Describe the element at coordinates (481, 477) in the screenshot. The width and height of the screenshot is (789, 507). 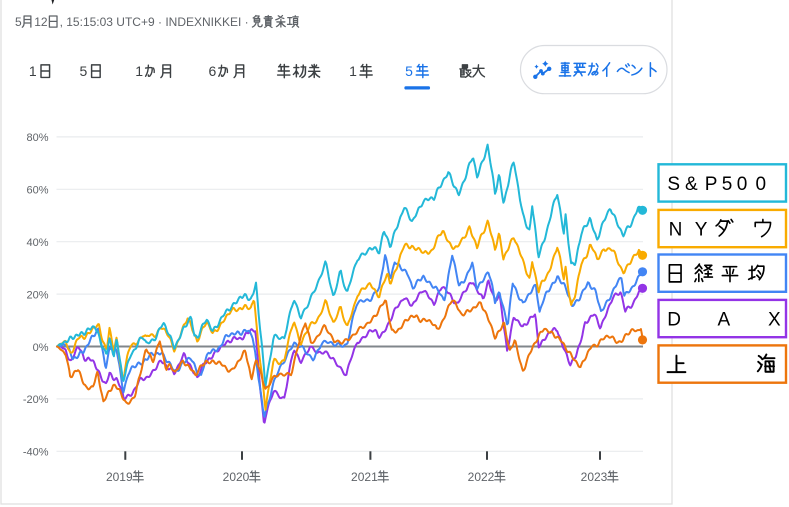
I see `svg-text: 2022` at that location.